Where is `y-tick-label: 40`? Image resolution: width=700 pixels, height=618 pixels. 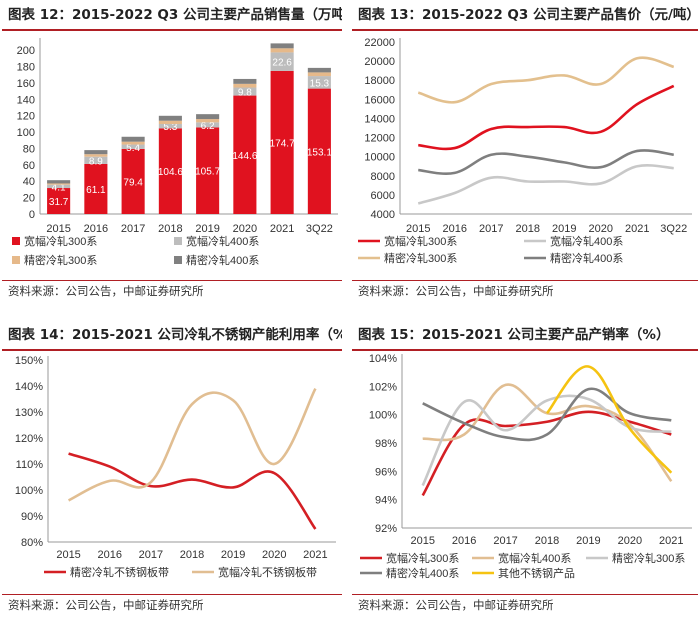
y-tick-label: 40 is located at coordinates (29, 182).